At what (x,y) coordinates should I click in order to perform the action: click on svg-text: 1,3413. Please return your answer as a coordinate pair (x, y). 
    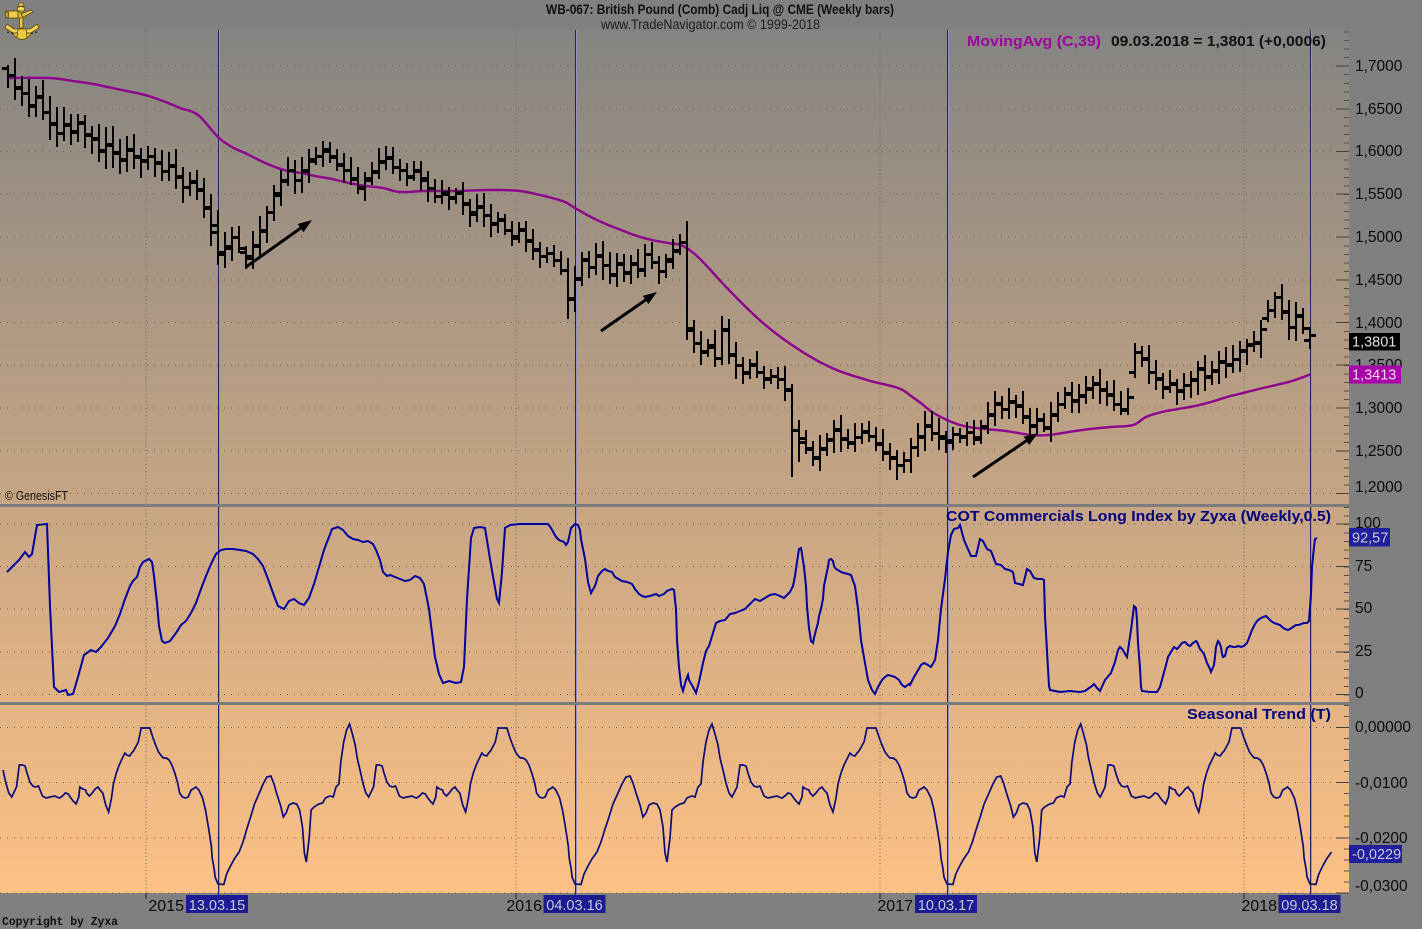
    Looking at the image, I should click on (1374, 376).